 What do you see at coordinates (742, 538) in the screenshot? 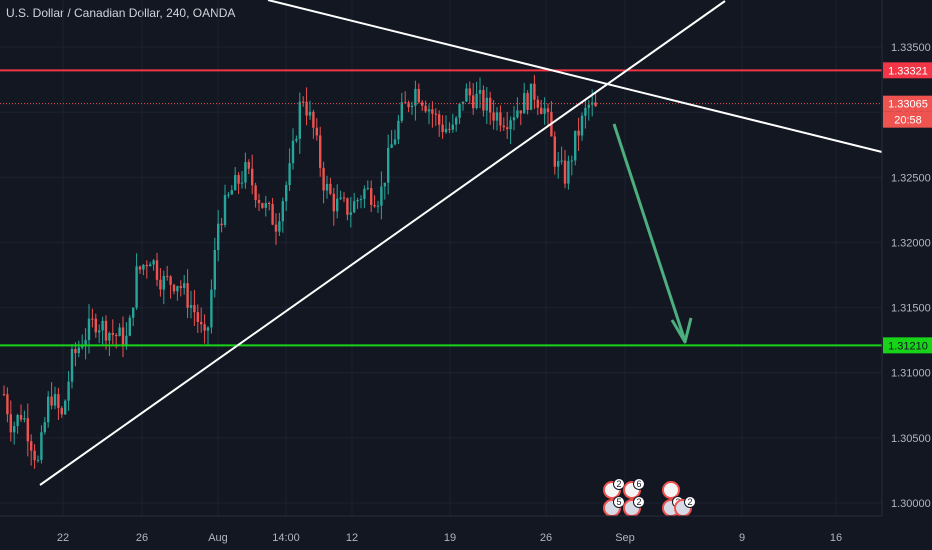
I see `time-tick-label: 9` at bounding box center [742, 538].